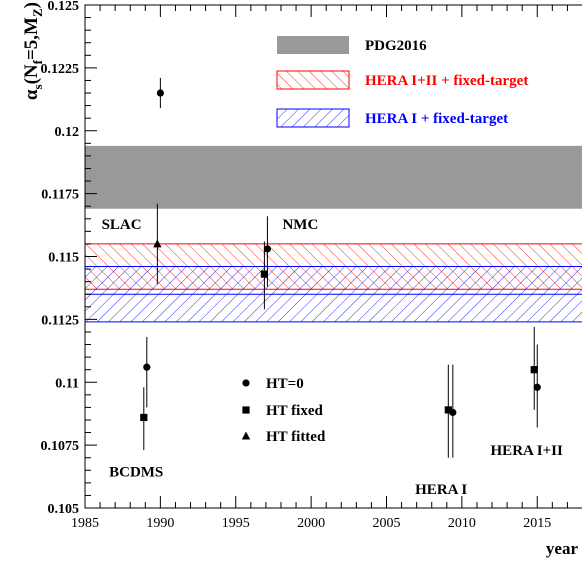 This screenshot has width=582, height=565. What do you see at coordinates (527, 451) in the screenshot?
I see `label-hera-i-ii: HERA I+II` at bounding box center [527, 451].